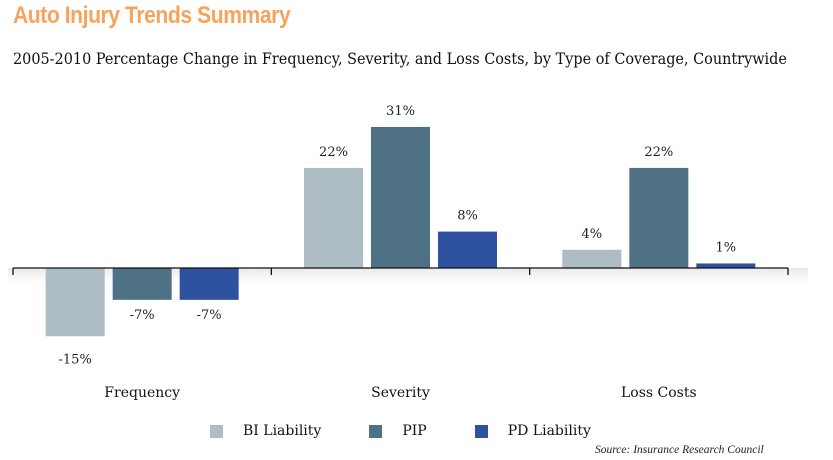 The image size is (833, 460). What do you see at coordinates (400, 393) in the screenshot?
I see `category-label: Severity` at bounding box center [400, 393].